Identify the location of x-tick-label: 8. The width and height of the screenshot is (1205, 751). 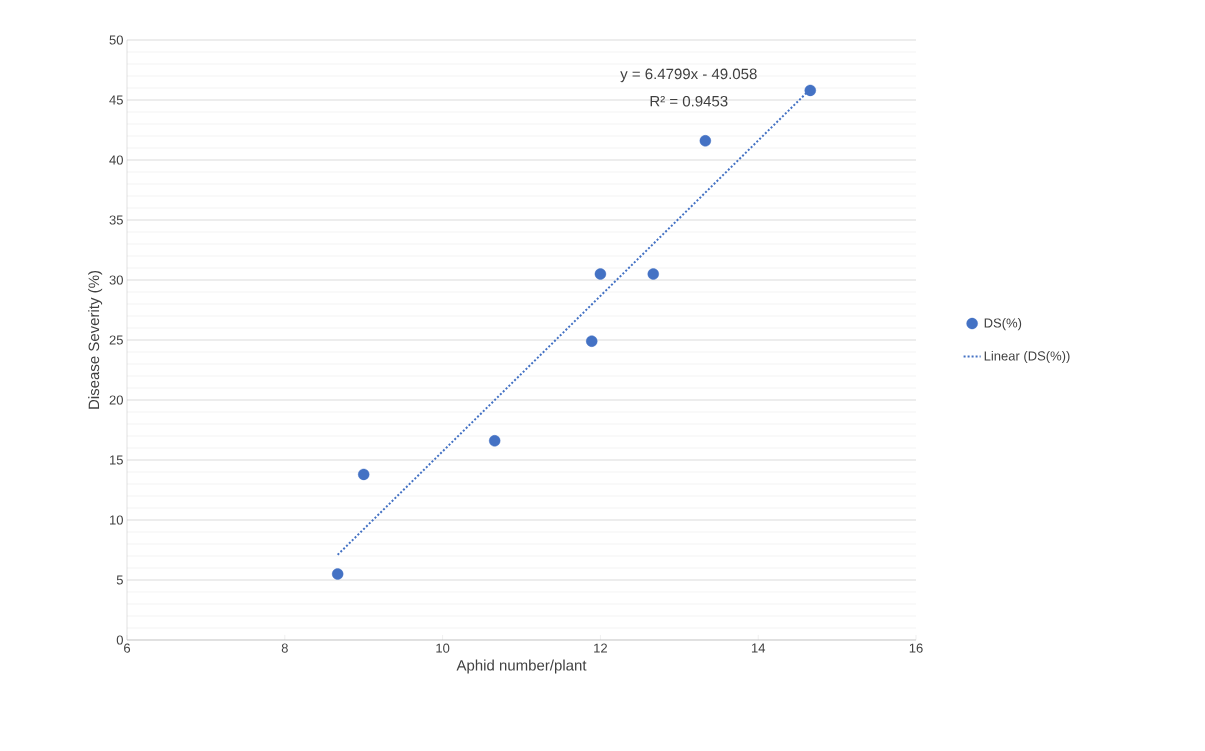
(284, 648).